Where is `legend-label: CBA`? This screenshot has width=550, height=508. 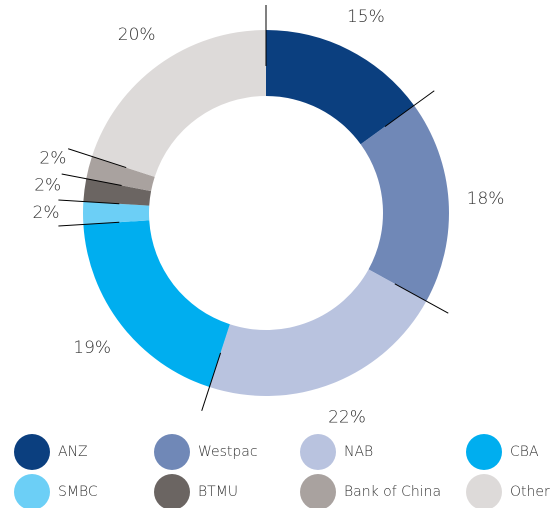
legend-label: CBA is located at coordinates (524, 452).